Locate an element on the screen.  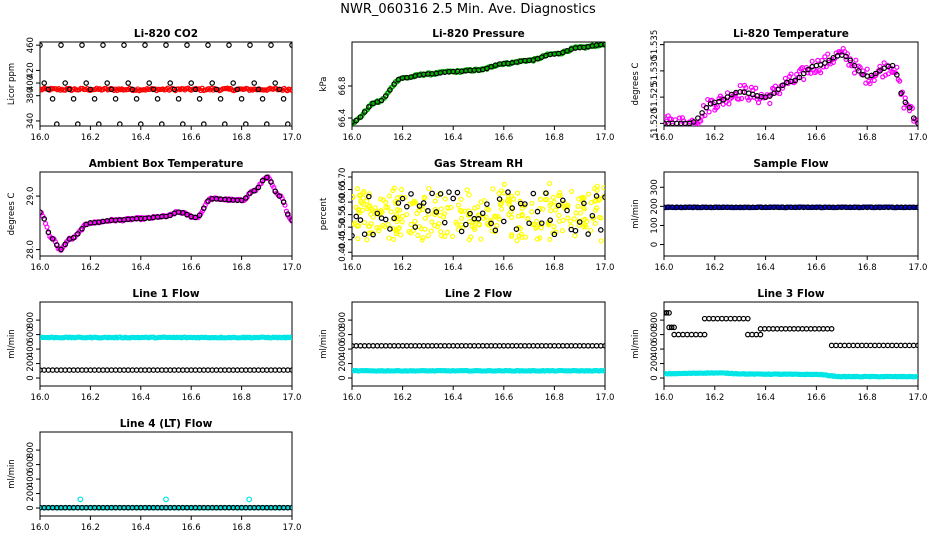
y-tick-label: 0.65 is located at coordinates (343, 189).